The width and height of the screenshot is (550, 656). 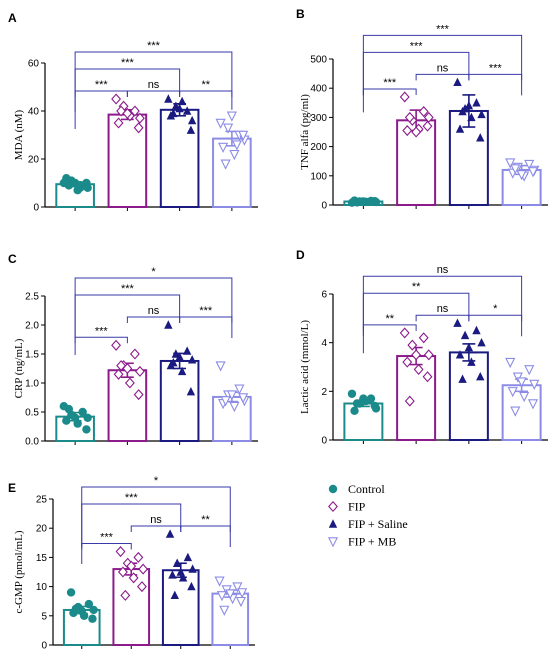 What do you see at coordinates (34, 64) in the screenshot?
I see `y-tick-label: 60` at bounding box center [34, 64].